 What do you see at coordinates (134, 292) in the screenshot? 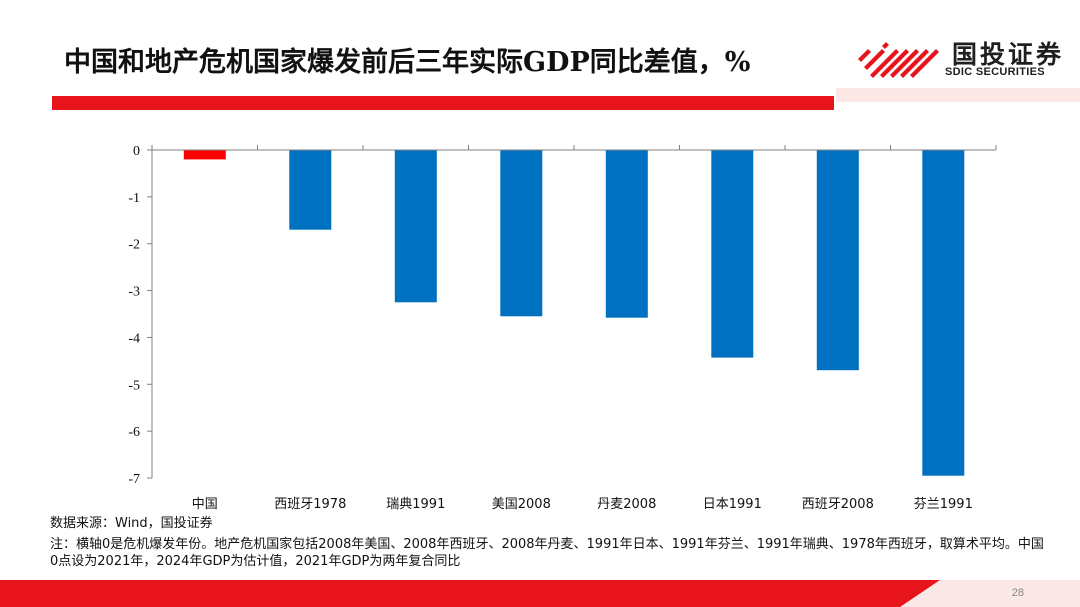
I see `y-tick-label-3: -3` at bounding box center [134, 292].